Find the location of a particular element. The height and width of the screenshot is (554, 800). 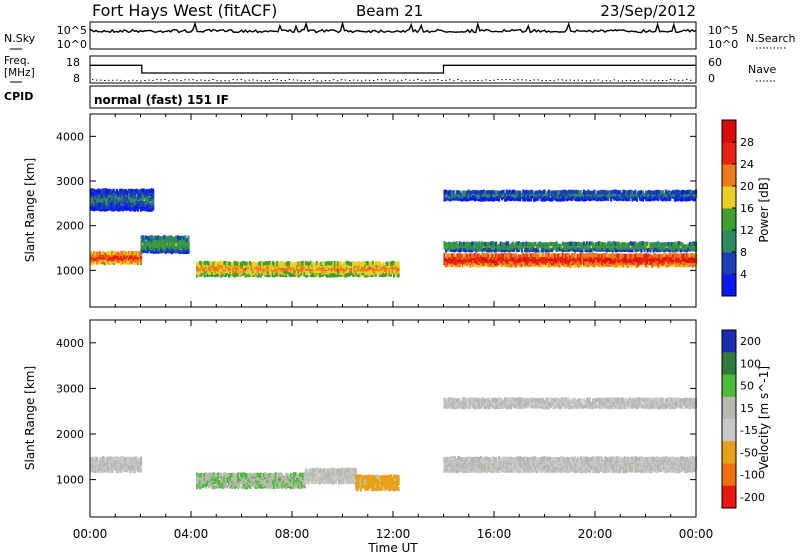

date-label: 23/Sep/2012 is located at coordinates (648, 11).